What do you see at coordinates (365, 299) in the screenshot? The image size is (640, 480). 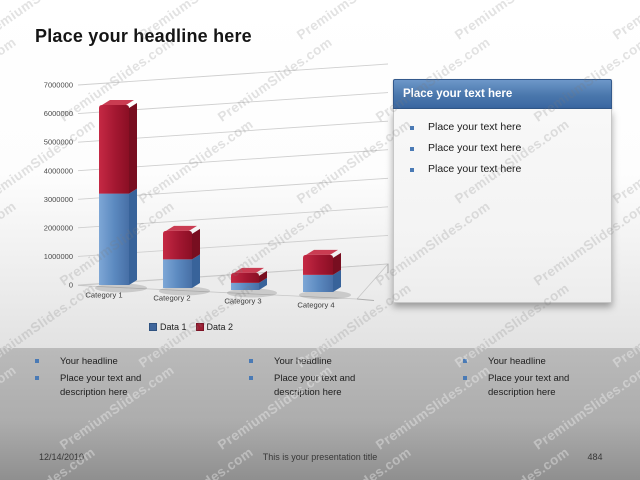 I see `floor-tick-front` at bounding box center [365, 299].